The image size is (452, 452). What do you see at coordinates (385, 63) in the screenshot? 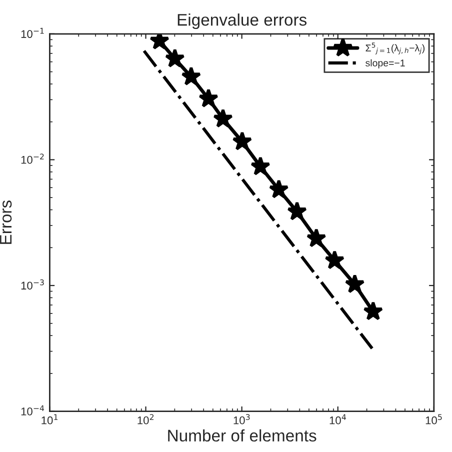
I see `legend-label: slope=−1` at bounding box center [385, 63].